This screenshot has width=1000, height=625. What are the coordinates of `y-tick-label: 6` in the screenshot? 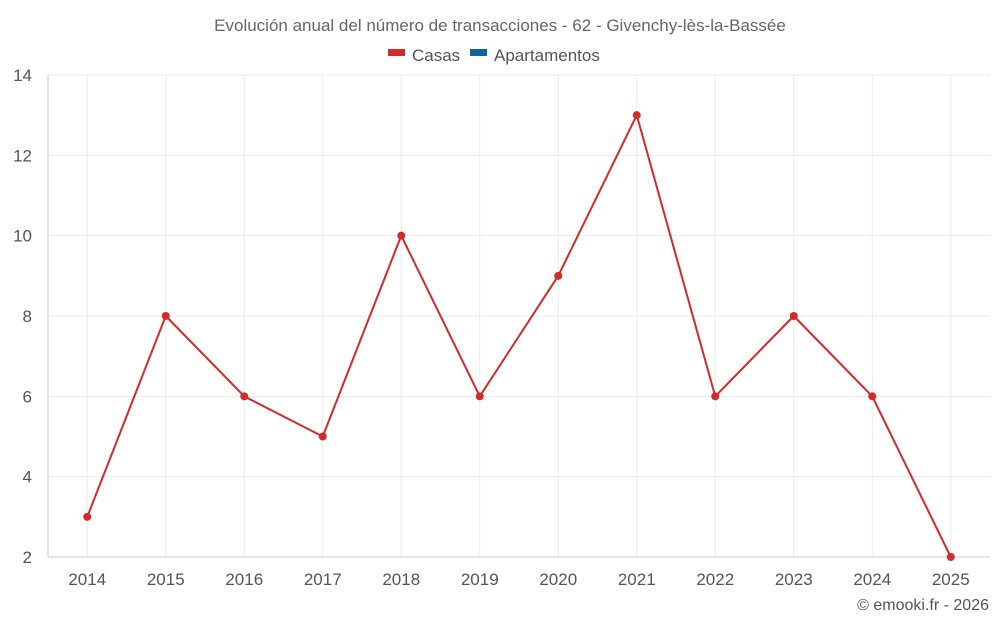 It's located at (27, 396).